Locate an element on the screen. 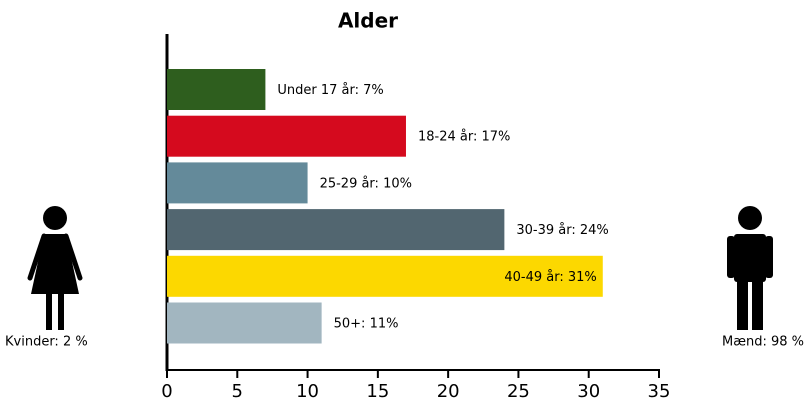 The width and height of the screenshot is (805, 405). men-label: Mænd: 98 % is located at coordinates (763, 342).